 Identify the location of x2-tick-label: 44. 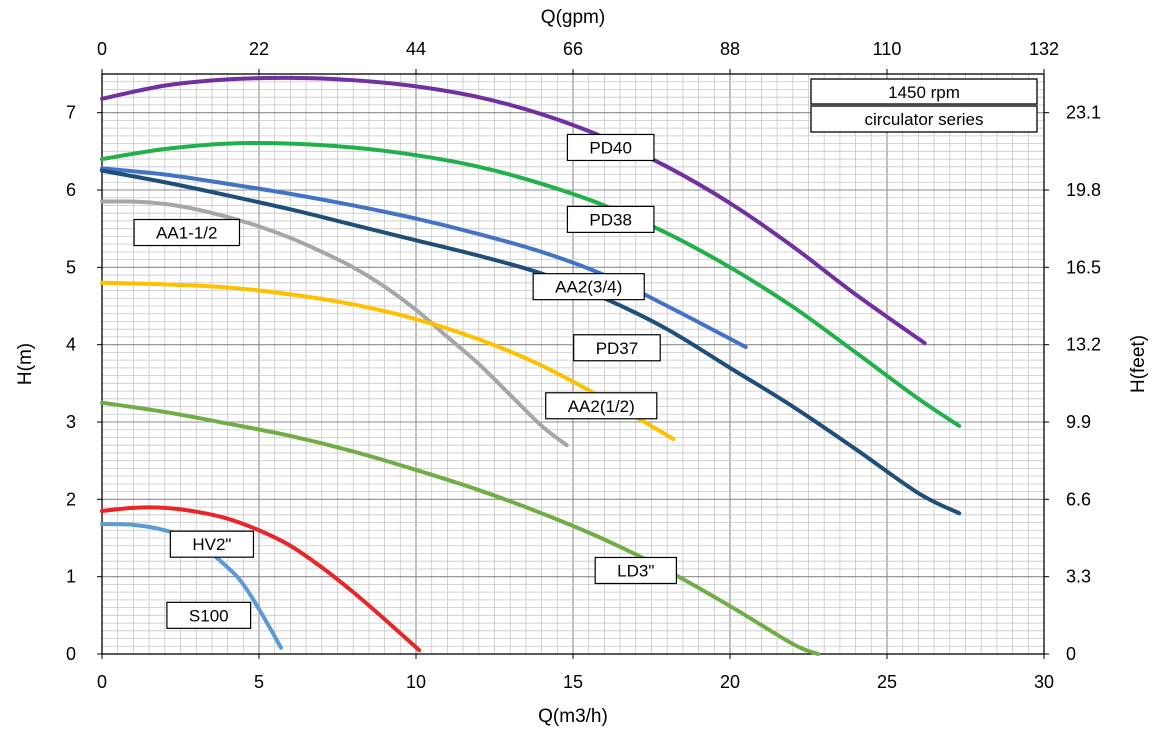
(416, 49).